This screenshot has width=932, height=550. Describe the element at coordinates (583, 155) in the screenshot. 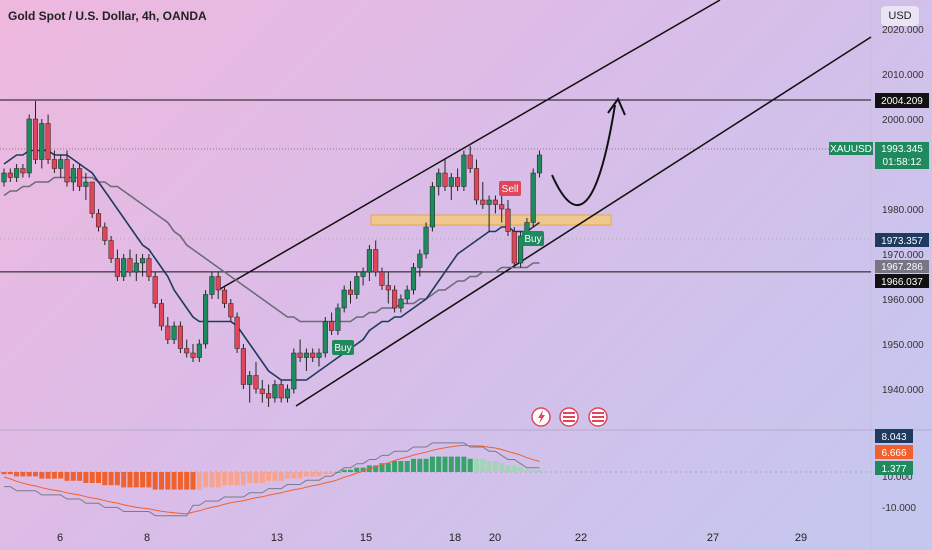

I see `projection-arrow` at that location.